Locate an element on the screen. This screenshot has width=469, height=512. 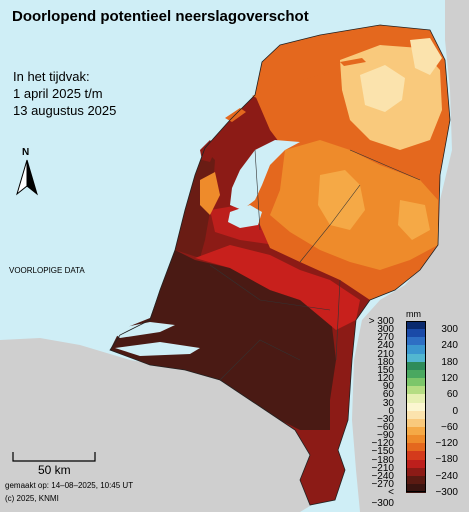
island-texel is located at coordinates (208, 151).